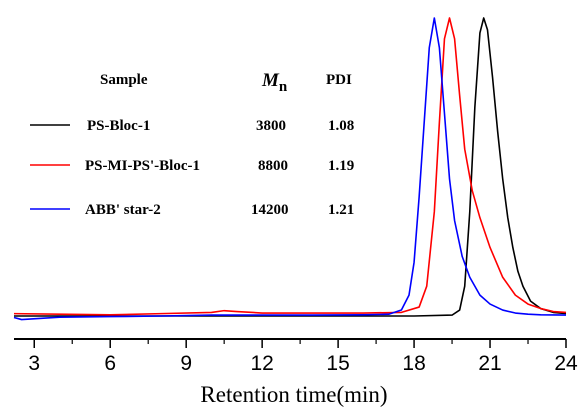 This screenshot has width=582, height=410. Describe the element at coordinates (124, 80) in the screenshot. I see `legend-header-sample: Sample` at that location.